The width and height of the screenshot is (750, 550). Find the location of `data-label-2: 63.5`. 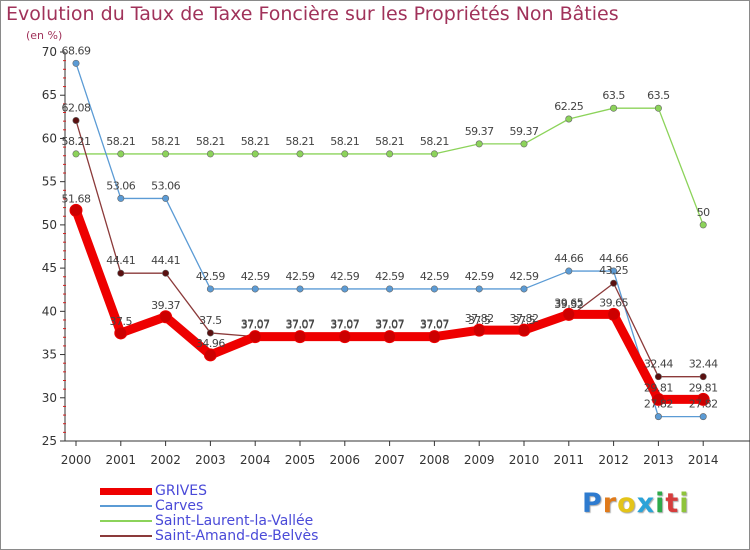

data-label-2: 63.5 is located at coordinates (658, 95).